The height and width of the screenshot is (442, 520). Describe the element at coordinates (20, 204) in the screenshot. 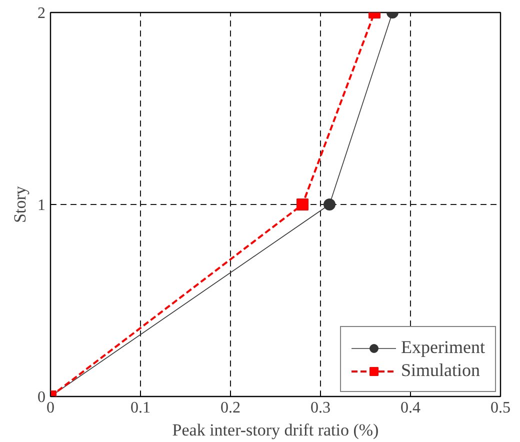

I see `y-axis-title: Story` at that location.